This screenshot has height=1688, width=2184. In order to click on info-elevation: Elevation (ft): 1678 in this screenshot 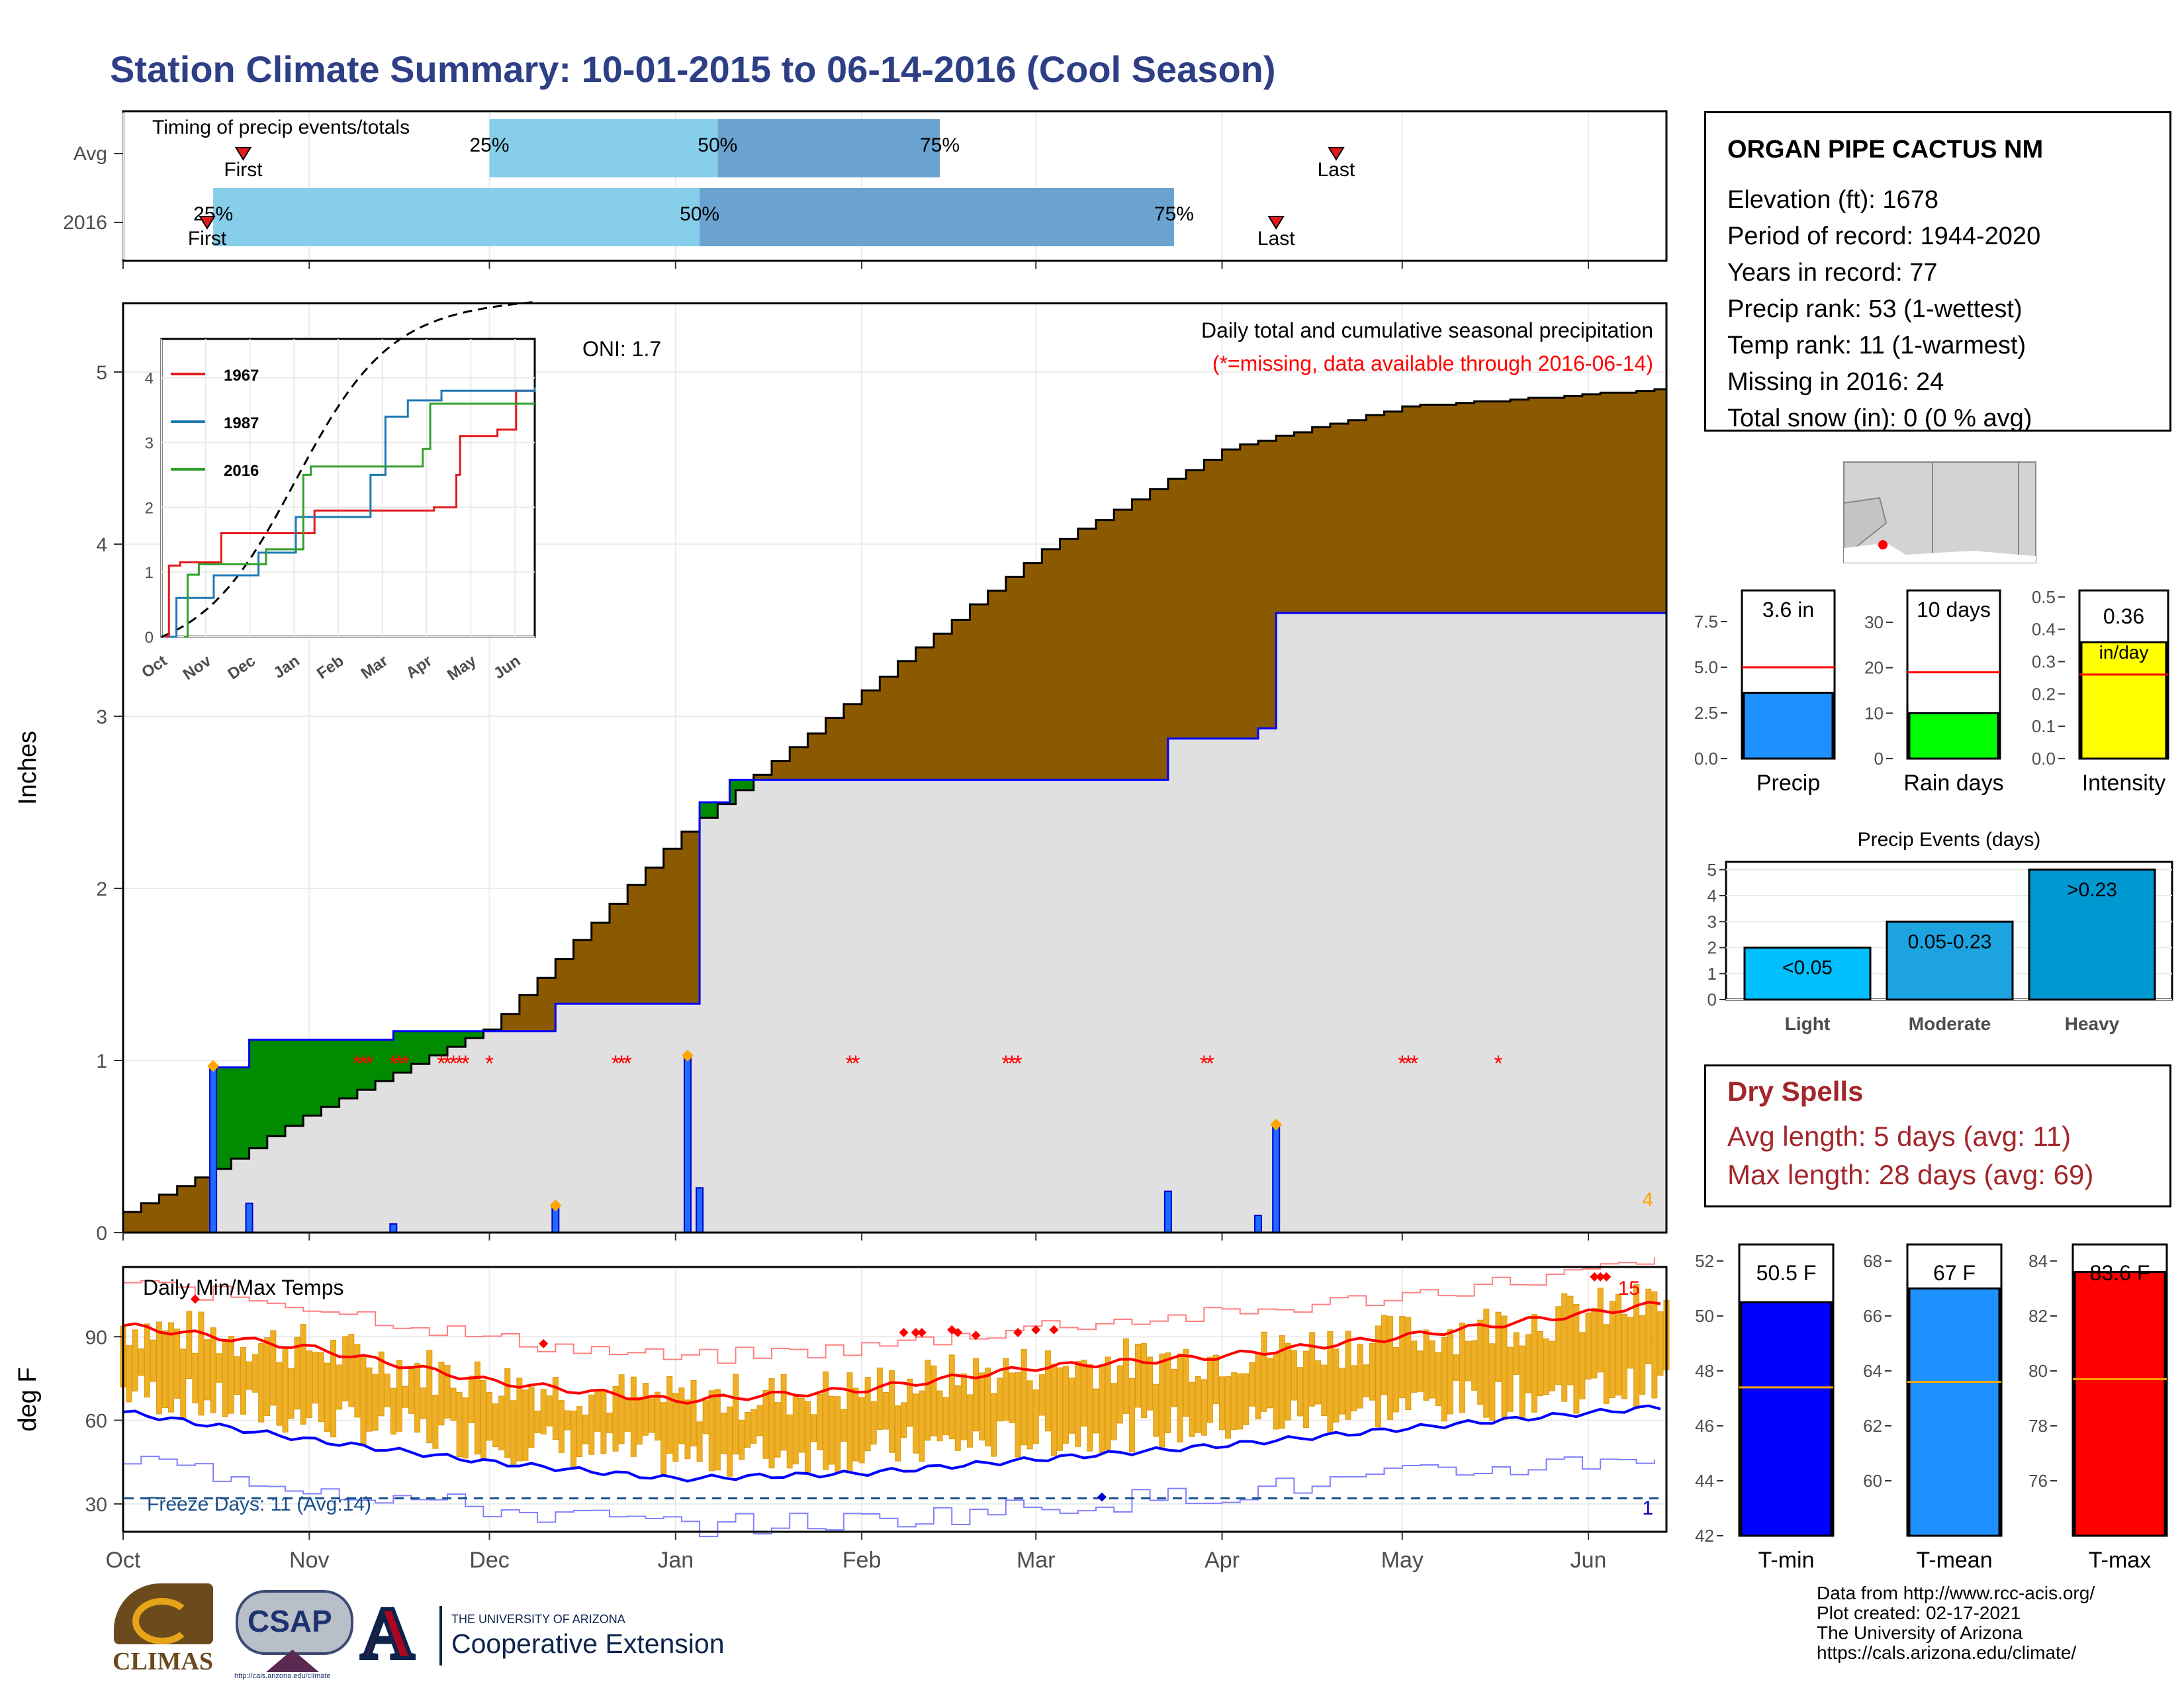, I will do `click(1832, 200)`.